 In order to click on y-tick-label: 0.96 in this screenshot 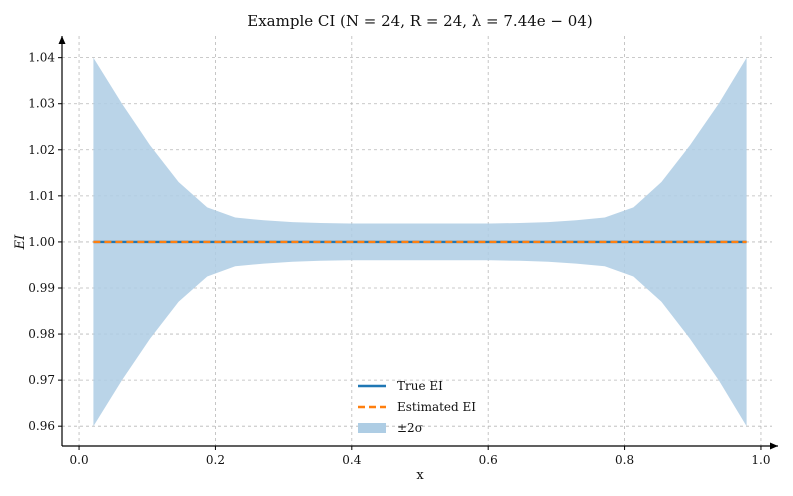, I will do `click(41, 426)`.